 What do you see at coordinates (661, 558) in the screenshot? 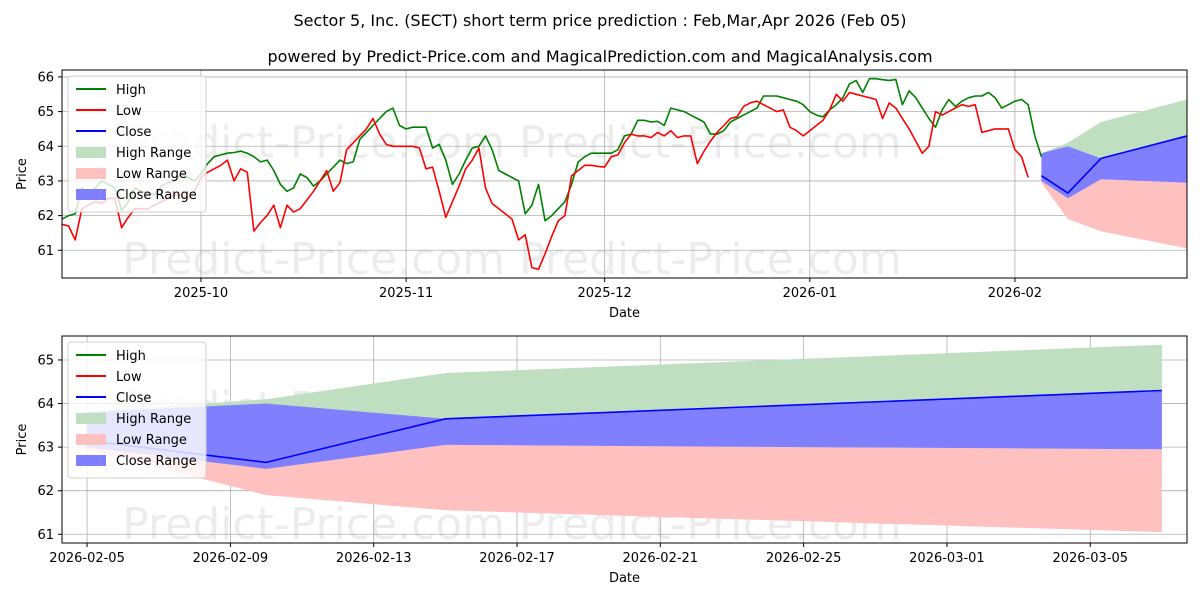
I see `x-tick-label: 2026-02-21` at bounding box center [661, 558].